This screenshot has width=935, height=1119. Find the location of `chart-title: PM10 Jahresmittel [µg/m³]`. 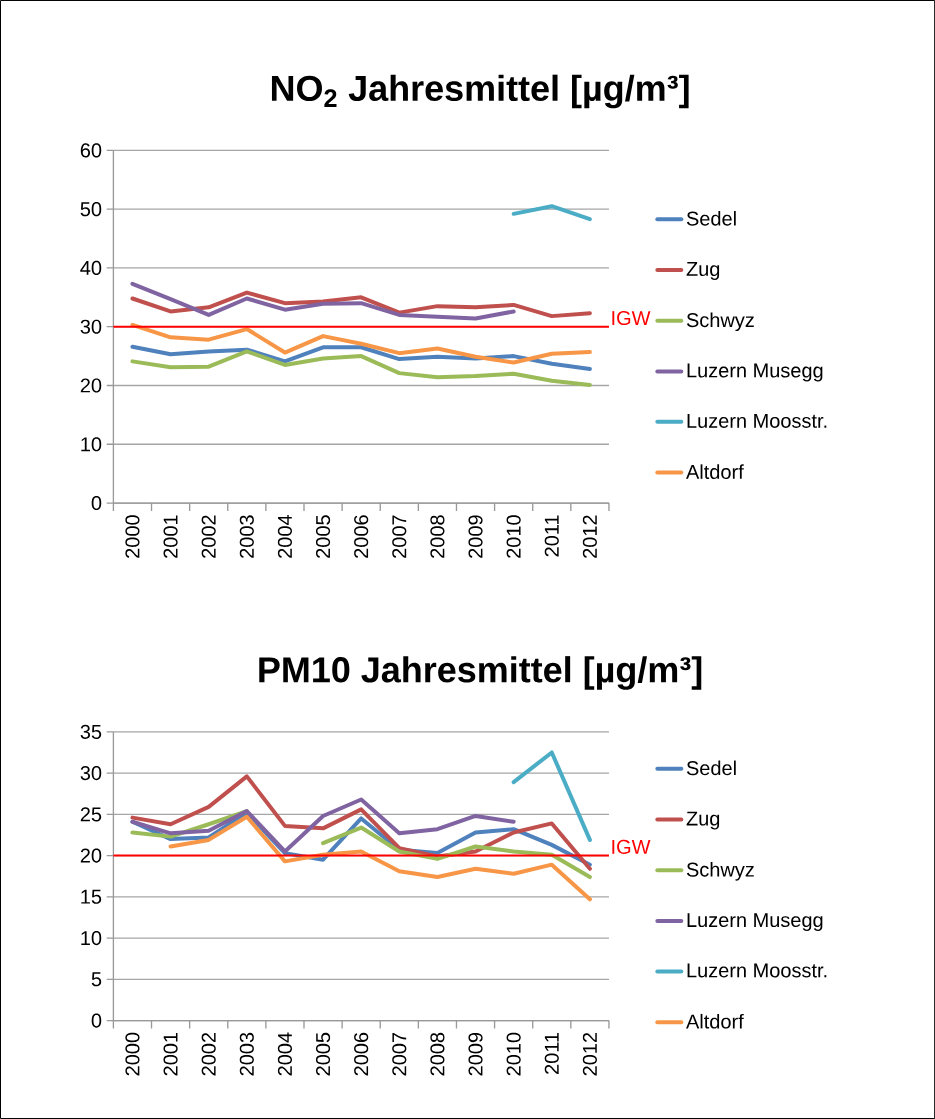

chart-title: PM10 Jahresmittel [µg/m³] is located at coordinates (480, 673).